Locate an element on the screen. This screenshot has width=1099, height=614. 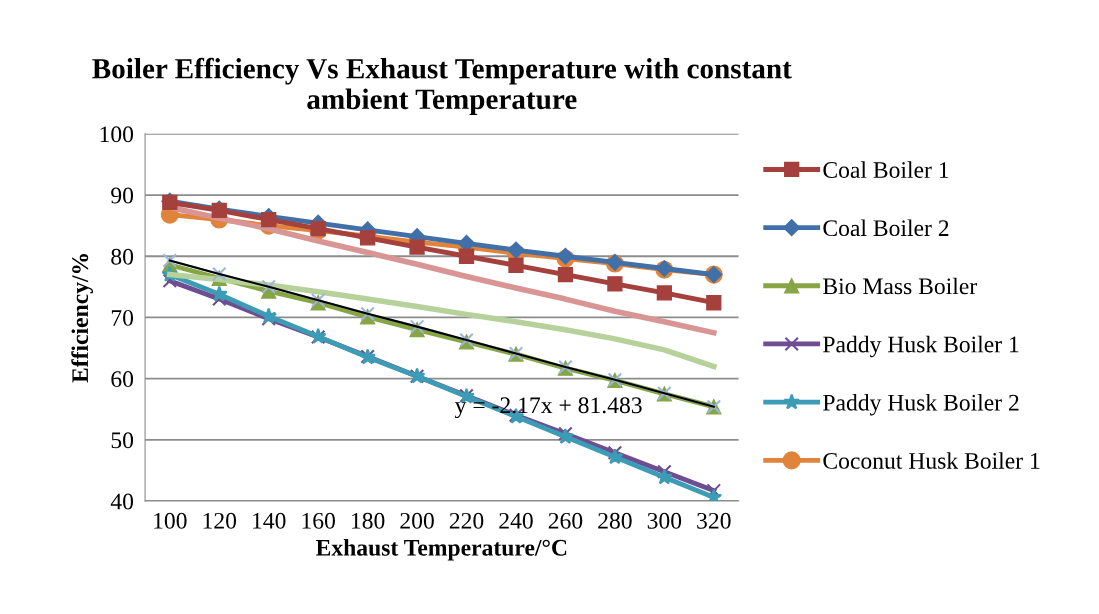
x-tick-label: 320 is located at coordinates (714, 520).